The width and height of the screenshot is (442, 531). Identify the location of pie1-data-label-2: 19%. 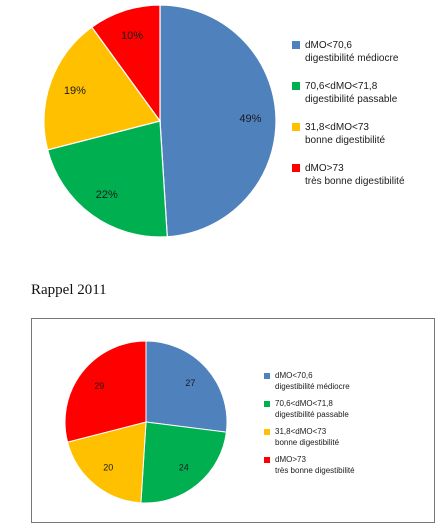
(75, 91).